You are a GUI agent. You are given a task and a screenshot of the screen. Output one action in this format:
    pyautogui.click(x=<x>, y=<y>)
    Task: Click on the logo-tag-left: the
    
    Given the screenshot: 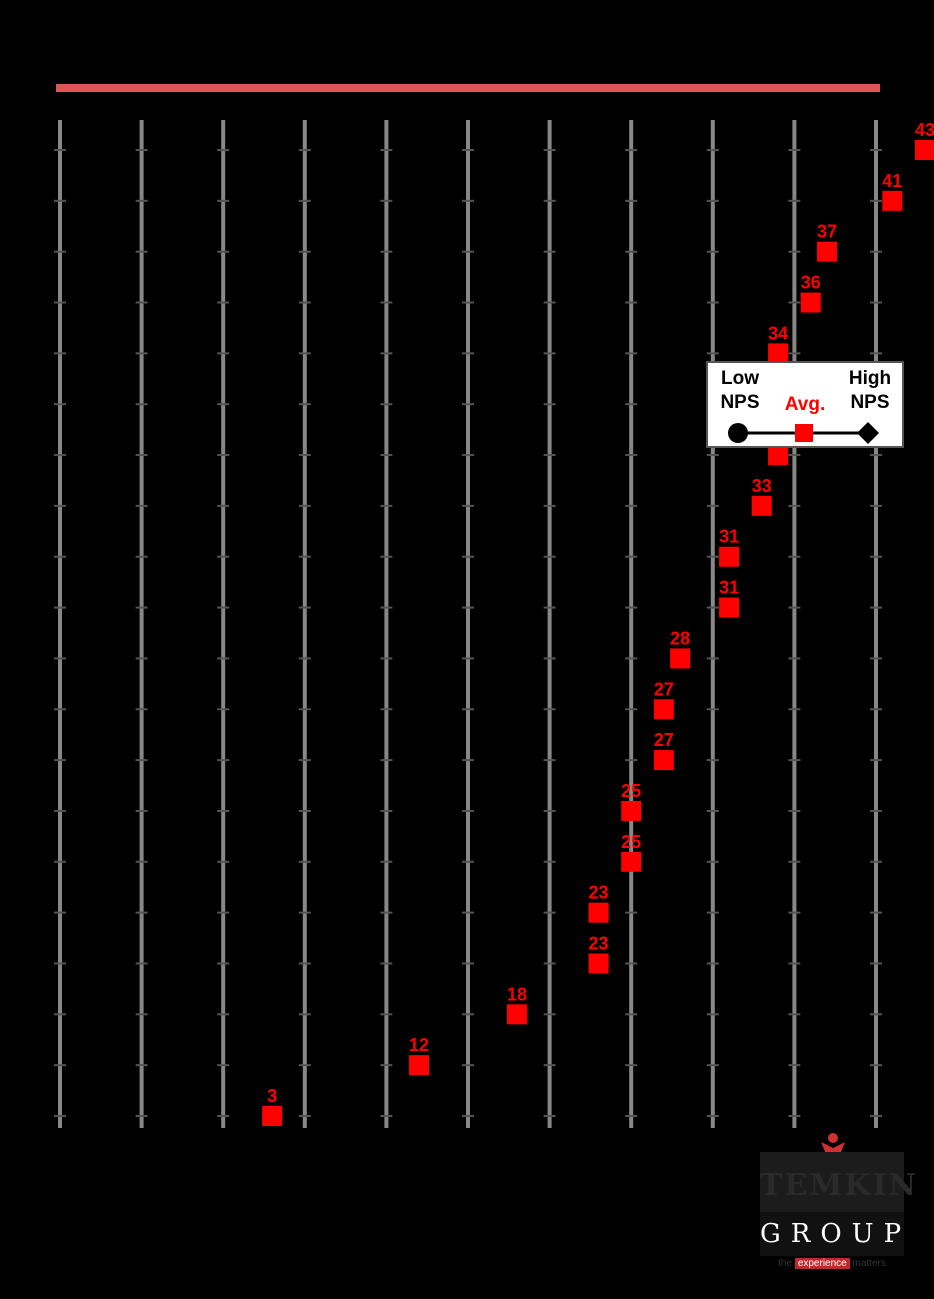 What is the action you would take?
    pyautogui.click(x=785, y=1263)
    